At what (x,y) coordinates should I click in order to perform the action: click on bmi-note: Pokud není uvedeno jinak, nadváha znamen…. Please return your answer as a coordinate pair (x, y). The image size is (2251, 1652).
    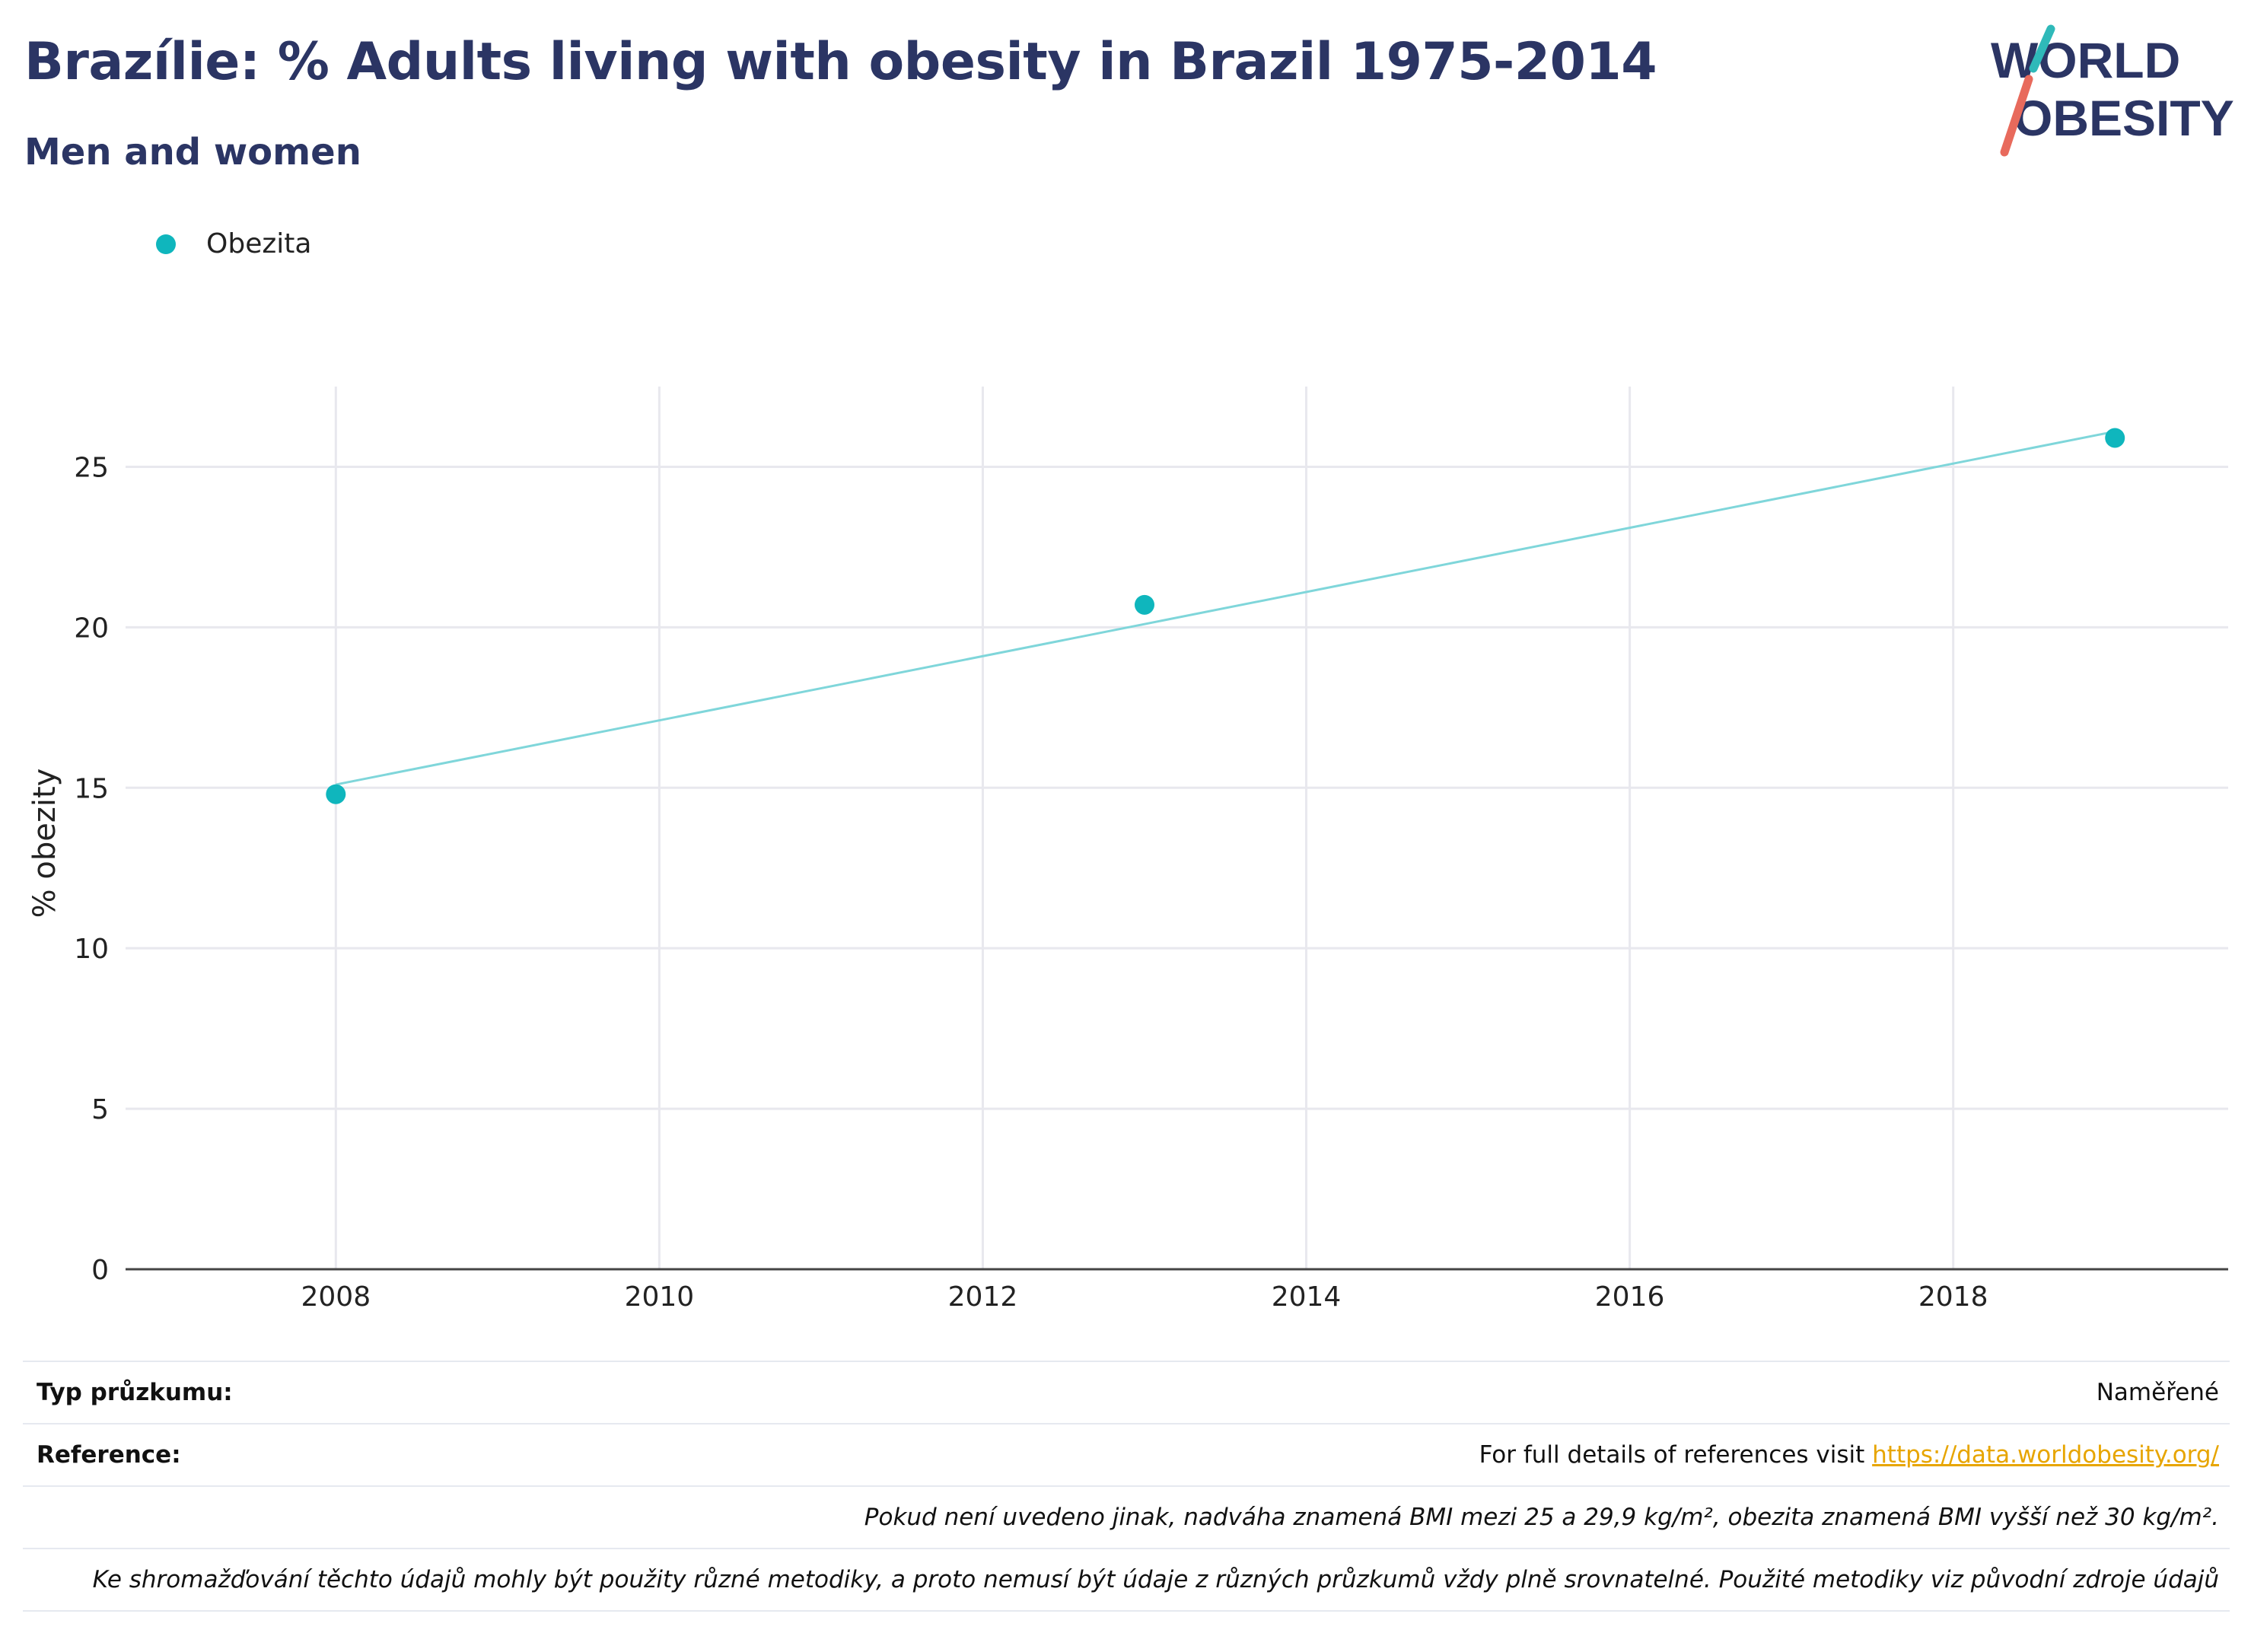
    Looking at the image, I should click on (1541, 1517).